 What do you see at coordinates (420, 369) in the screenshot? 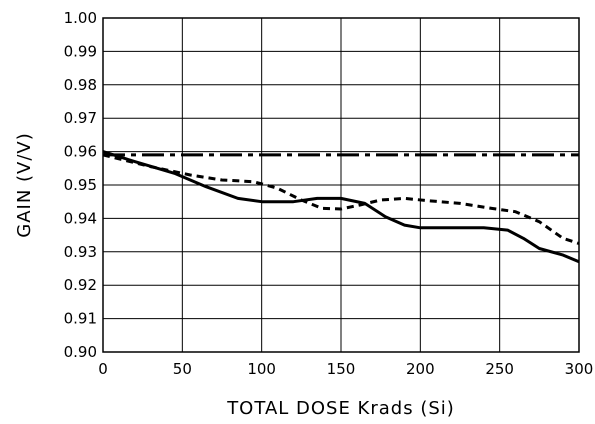
I see `x-tick-label: 200` at bounding box center [420, 369].